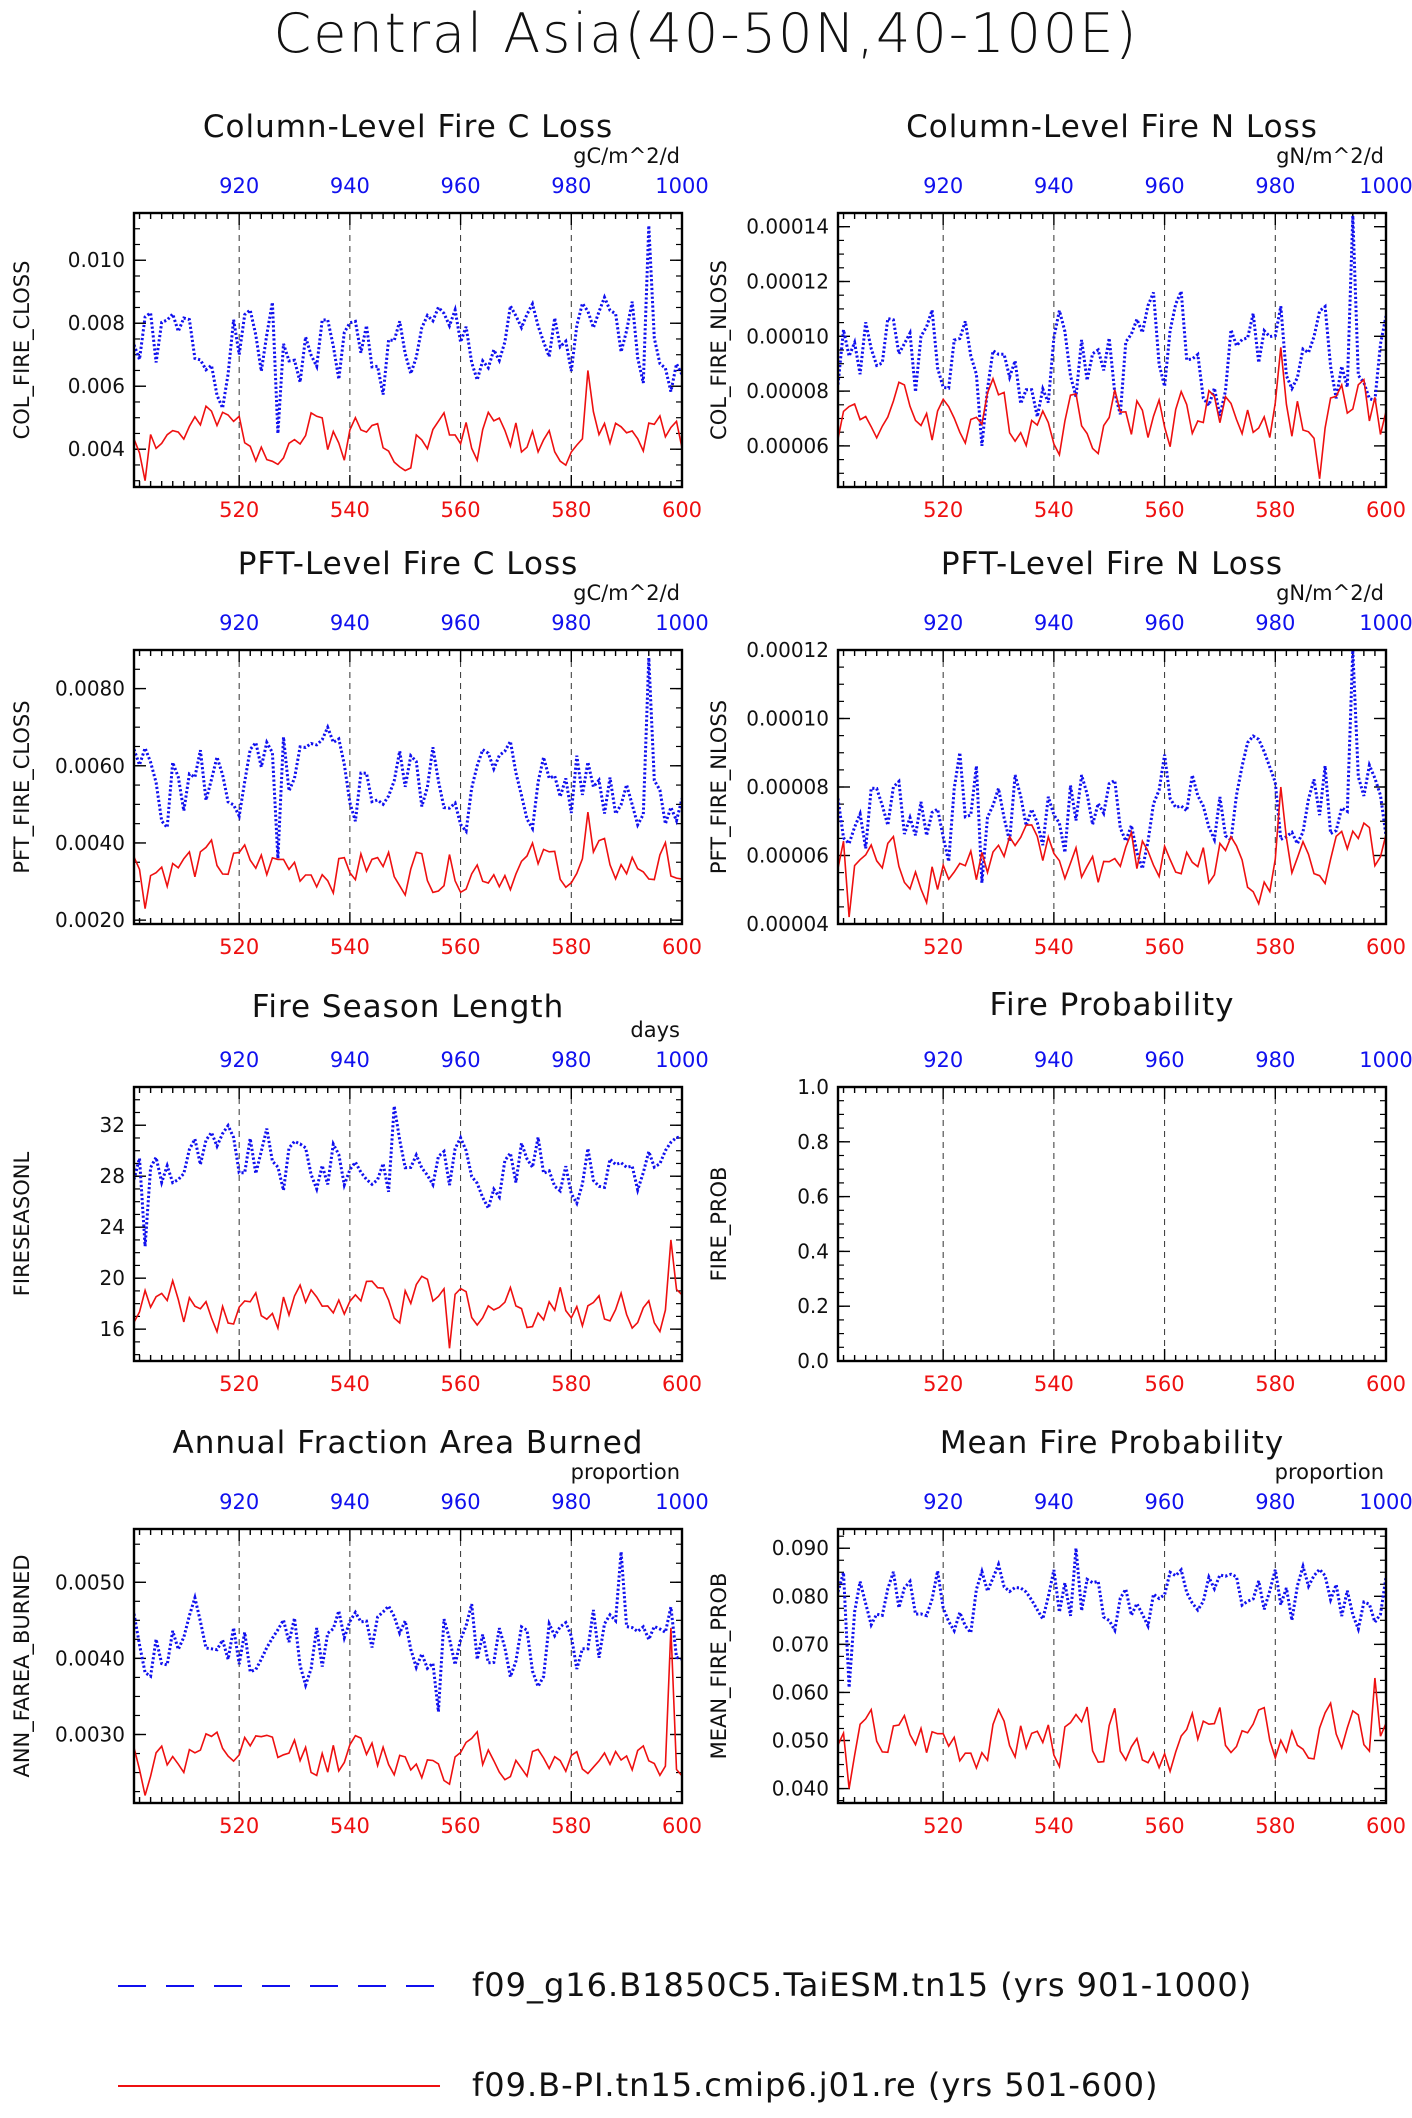 The width and height of the screenshot is (1412, 2118). I want to click on y-tick-label: 0.4, so click(813, 1251).